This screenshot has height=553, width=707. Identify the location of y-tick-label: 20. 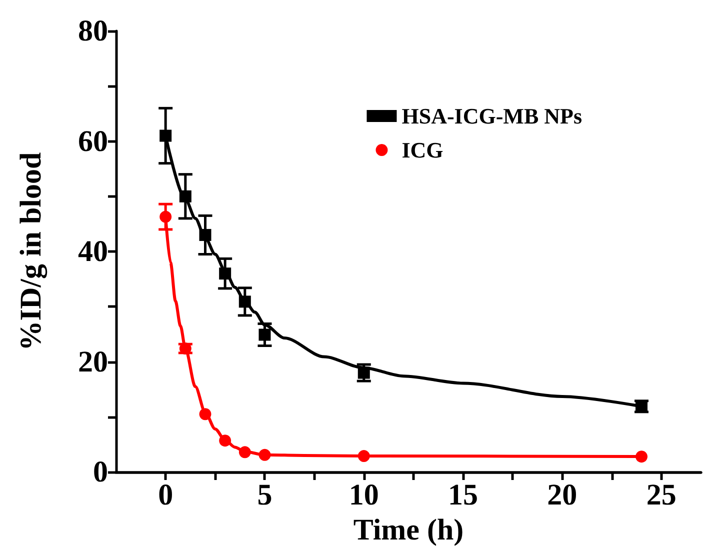
(93, 361).